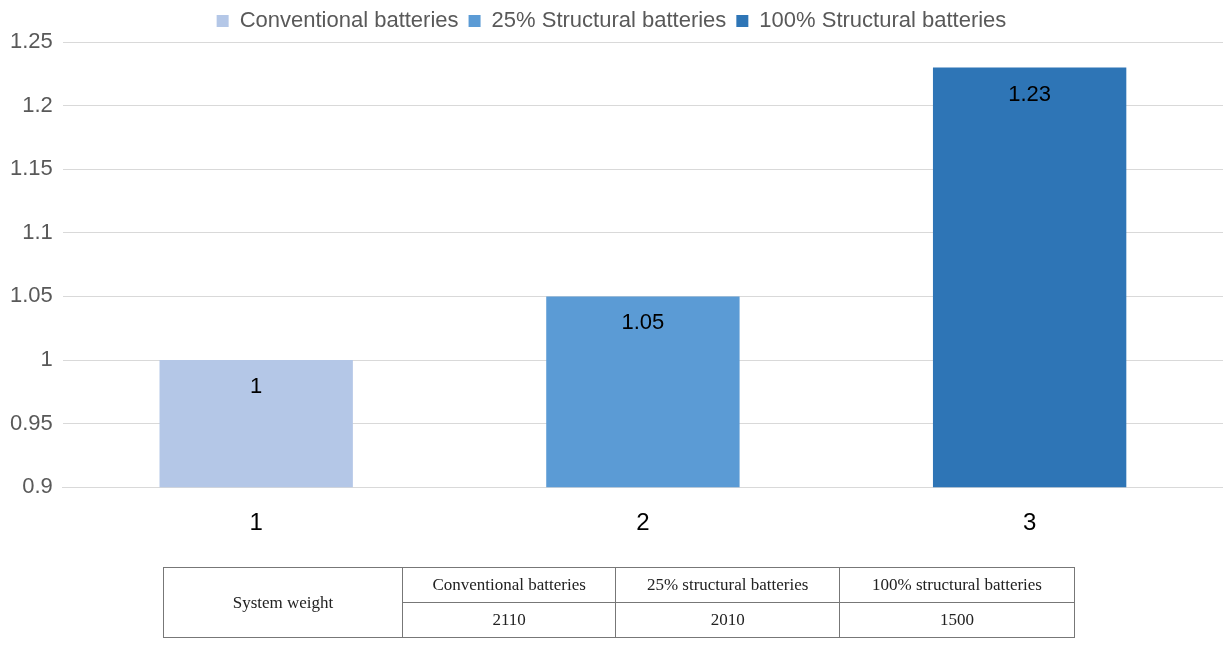 The image size is (1223, 664). I want to click on y-tick-label: 1.1, so click(37, 231).